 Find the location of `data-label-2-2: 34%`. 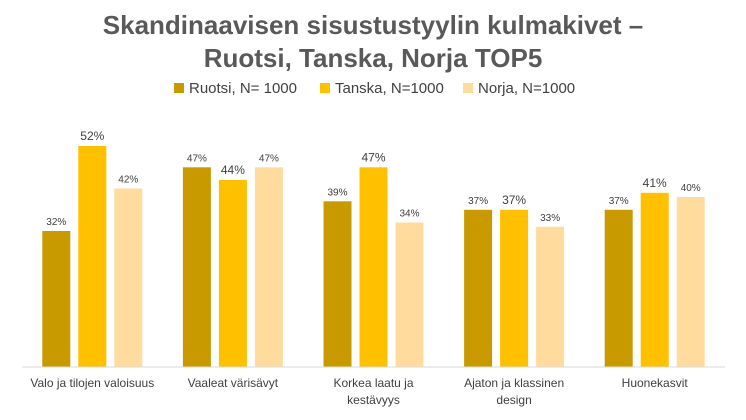

data-label-2-2: 34% is located at coordinates (409, 214).